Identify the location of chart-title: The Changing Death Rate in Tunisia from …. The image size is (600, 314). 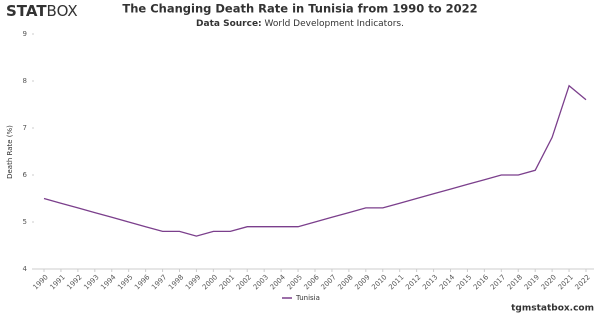
(299, 9).